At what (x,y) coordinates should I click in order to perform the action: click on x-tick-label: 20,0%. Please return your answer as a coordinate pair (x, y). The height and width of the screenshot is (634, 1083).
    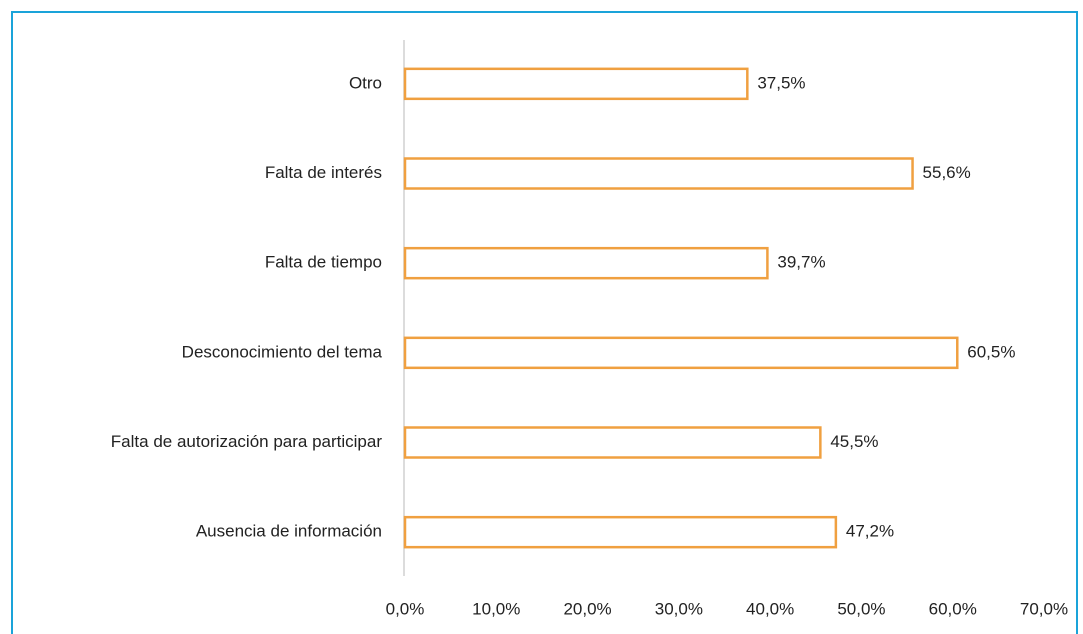
    Looking at the image, I should click on (587, 608).